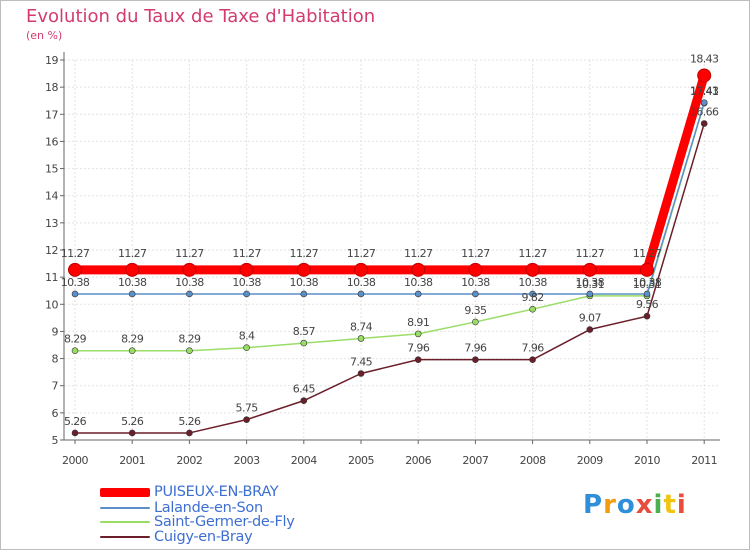  I want to click on legend-item-saint-germer: Saint-Germer-de-Fly, so click(197, 522).